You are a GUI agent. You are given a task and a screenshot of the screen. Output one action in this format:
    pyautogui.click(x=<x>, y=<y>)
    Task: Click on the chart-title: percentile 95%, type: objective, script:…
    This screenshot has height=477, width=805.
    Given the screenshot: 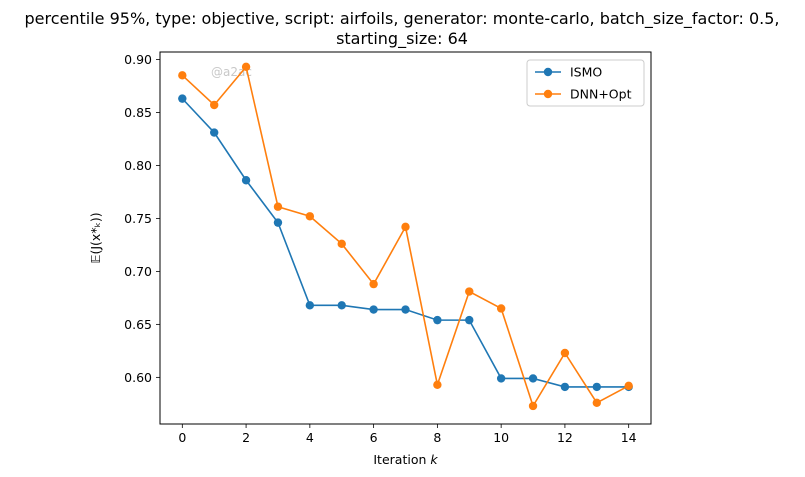 What is the action you would take?
    pyautogui.click(x=402, y=29)
    